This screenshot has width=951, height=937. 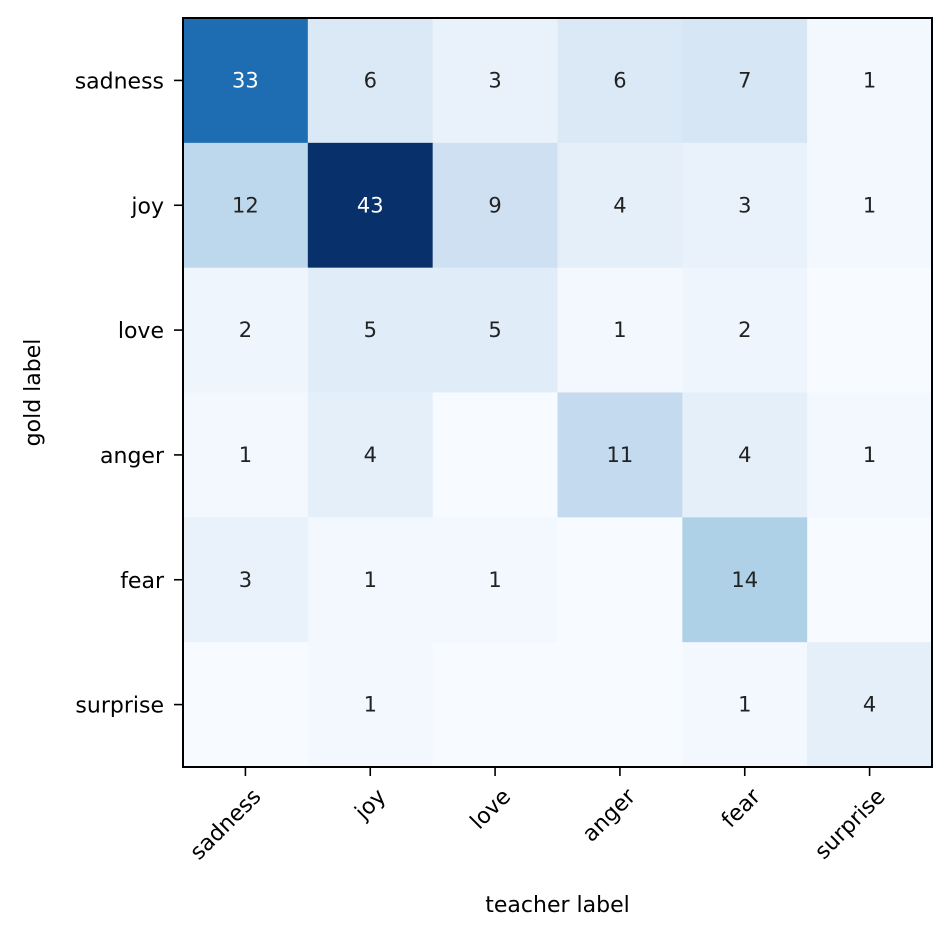 I want to click on cell-value-label: 43, so click(x=370, y=205).